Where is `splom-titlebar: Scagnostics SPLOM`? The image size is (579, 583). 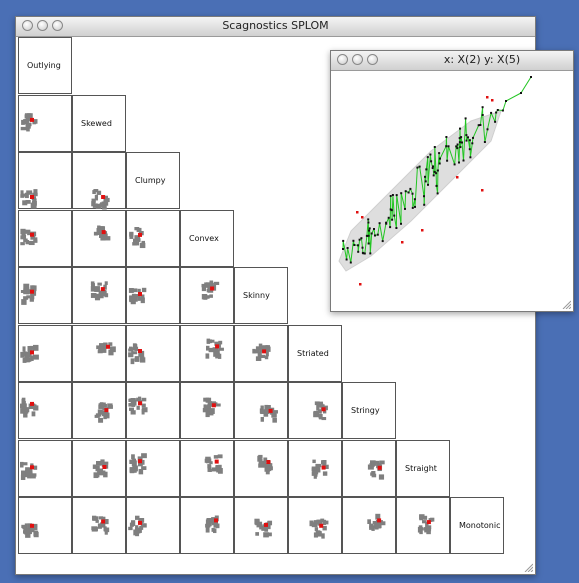
splom-titlebar: Scagnostics SPLOM is located at coordinates (275, 27).